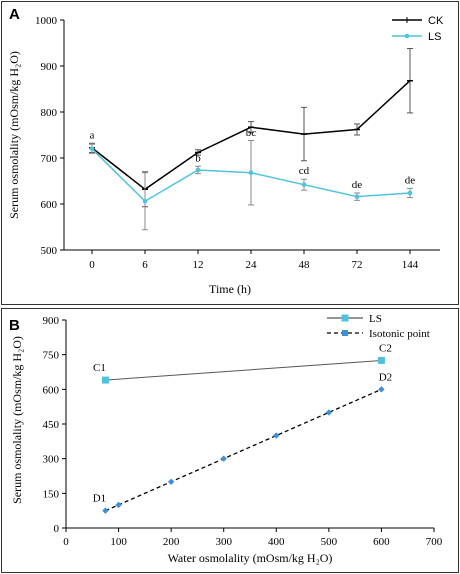 The width and height of the screenshot is (460, 574). Describe the element at coordinates (171, 542) in the screenshot. I see `b-x-tick-label: 200` at that location.